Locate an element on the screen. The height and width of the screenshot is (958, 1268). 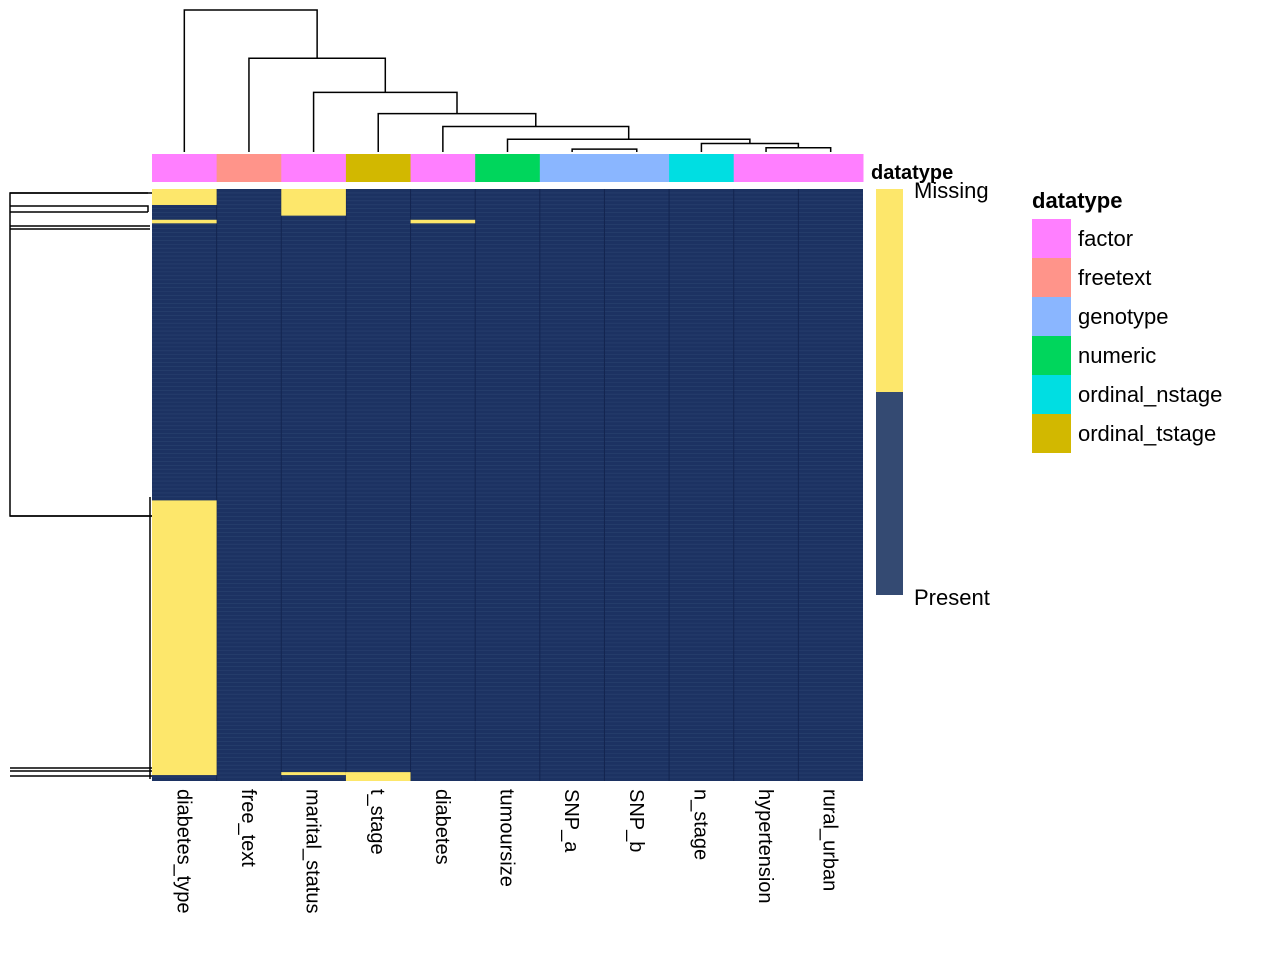
annotation-cell-hypertension is located at coordinates (766, 168).